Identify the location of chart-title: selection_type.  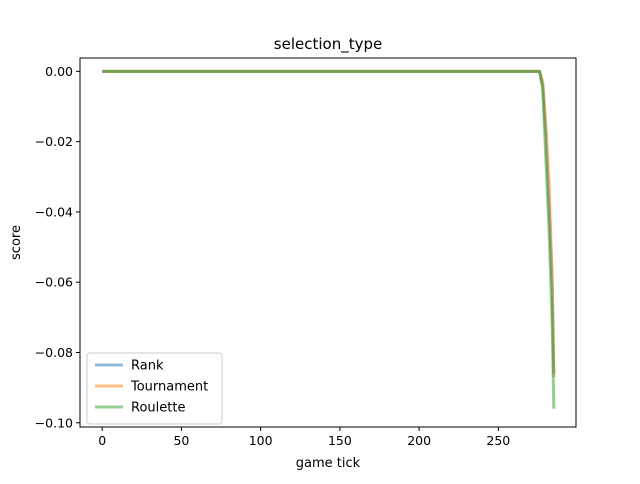
(328, 44).